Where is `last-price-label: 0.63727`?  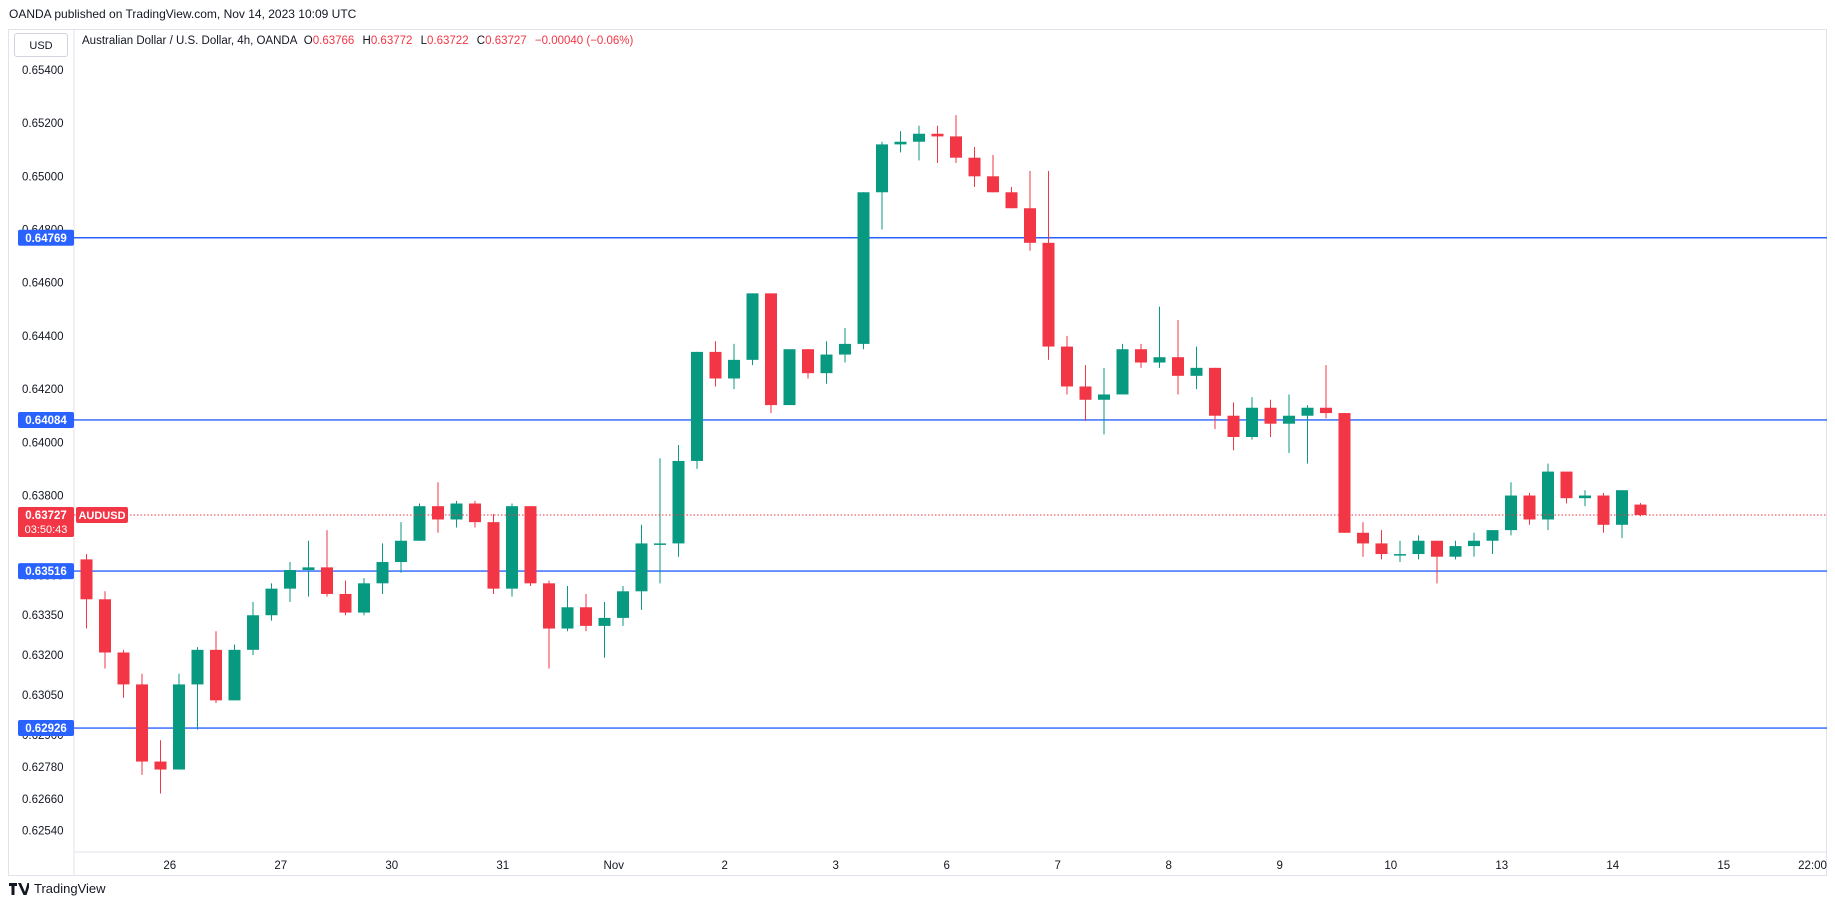 last-price-label: 0.63727 is located at coordinates (46, 516).